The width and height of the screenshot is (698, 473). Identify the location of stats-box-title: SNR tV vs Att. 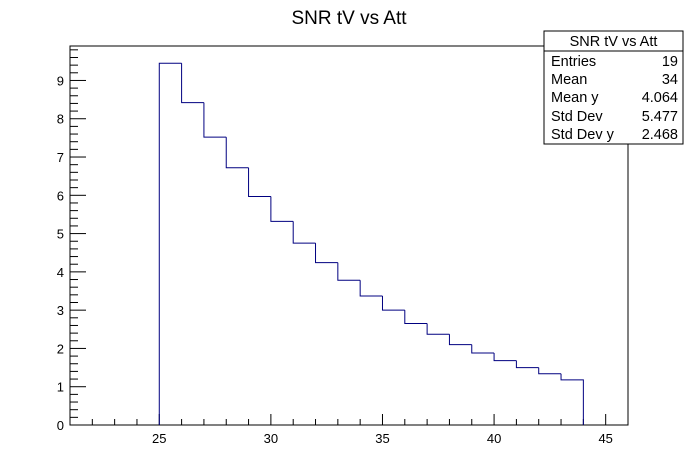
(614, 42).